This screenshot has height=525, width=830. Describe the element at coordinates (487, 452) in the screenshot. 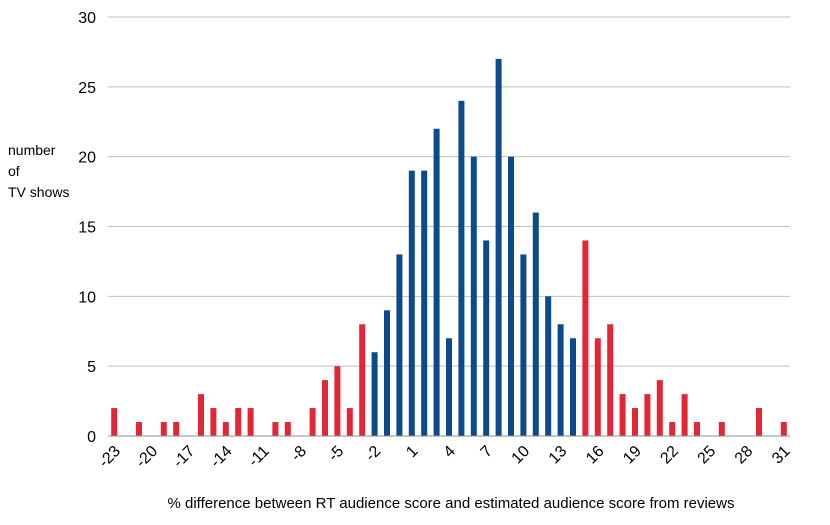

I see `x-tick-label: 7` at that location.